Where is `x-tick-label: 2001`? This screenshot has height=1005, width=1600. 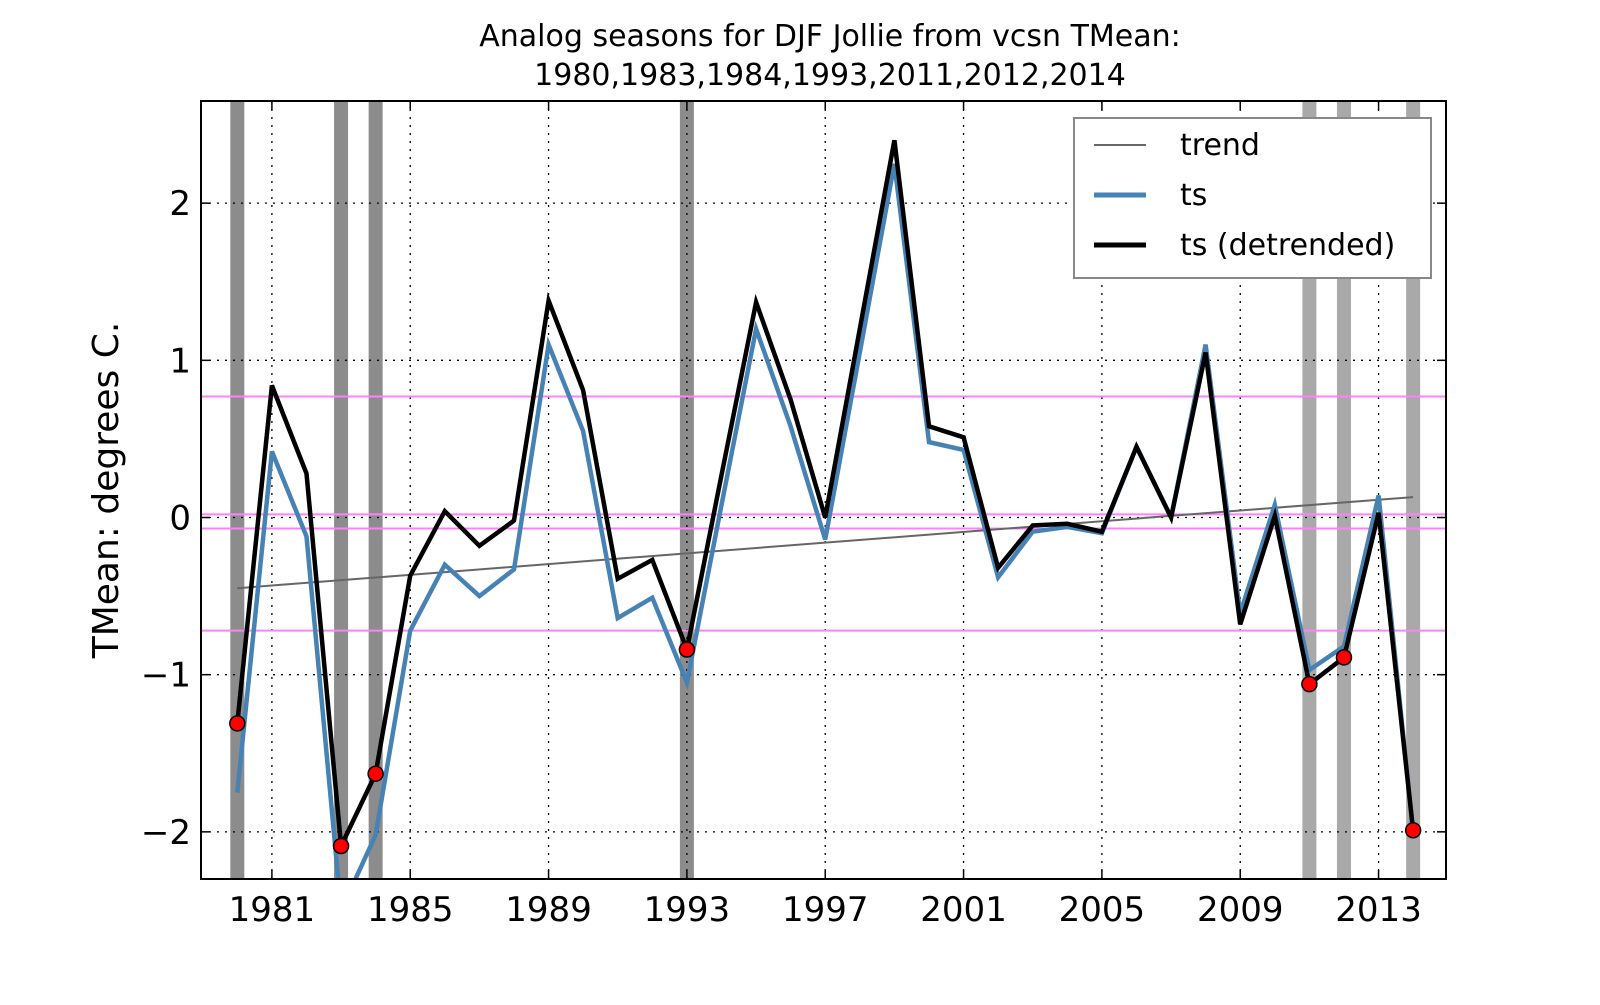 x-tick-label: 2001 is located at coordinates (963, 910).